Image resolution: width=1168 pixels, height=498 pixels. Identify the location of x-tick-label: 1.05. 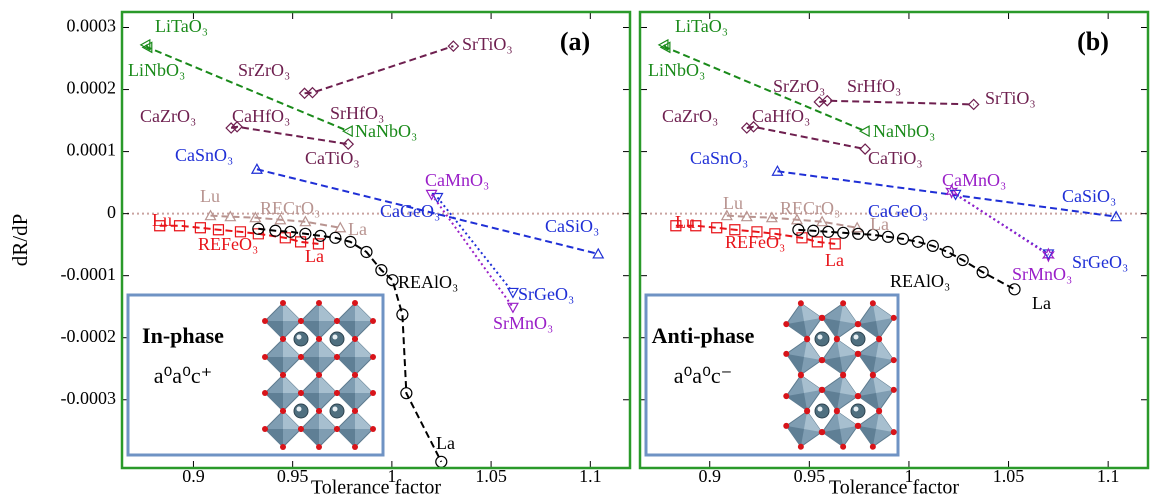
(491, 476).